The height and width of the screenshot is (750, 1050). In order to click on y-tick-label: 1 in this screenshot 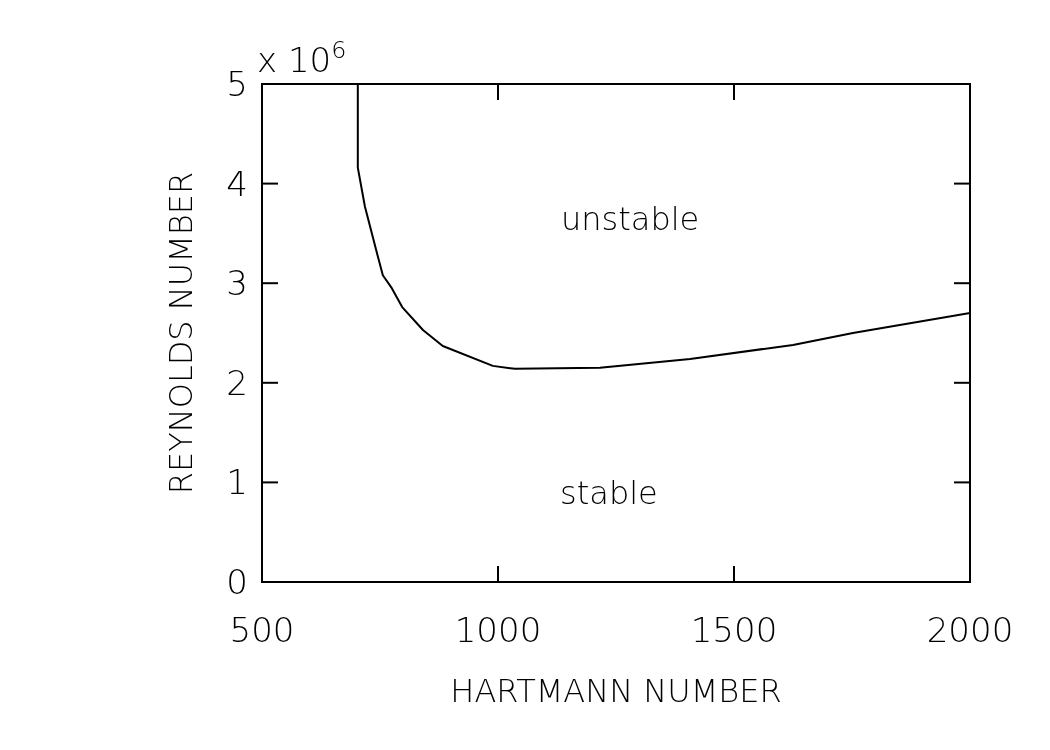, I will do `click(237, 482)`.